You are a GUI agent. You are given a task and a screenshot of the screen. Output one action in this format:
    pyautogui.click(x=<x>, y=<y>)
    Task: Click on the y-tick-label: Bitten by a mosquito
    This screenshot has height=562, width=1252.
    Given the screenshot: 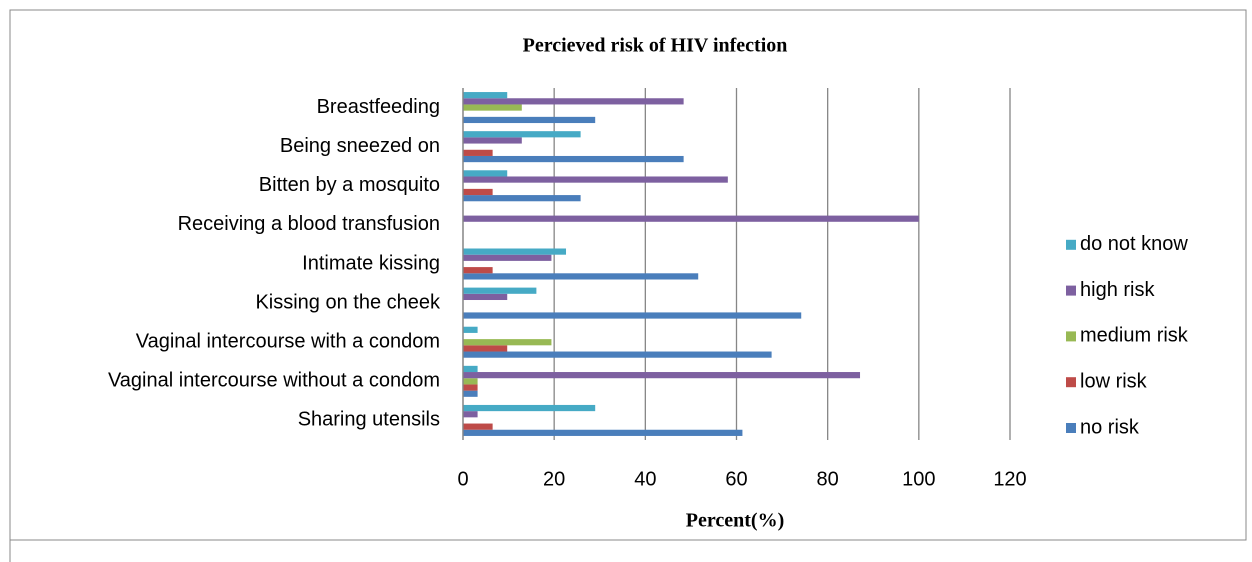 What is the action you would take?
    pyautogui.click(x=349, y=185)
    